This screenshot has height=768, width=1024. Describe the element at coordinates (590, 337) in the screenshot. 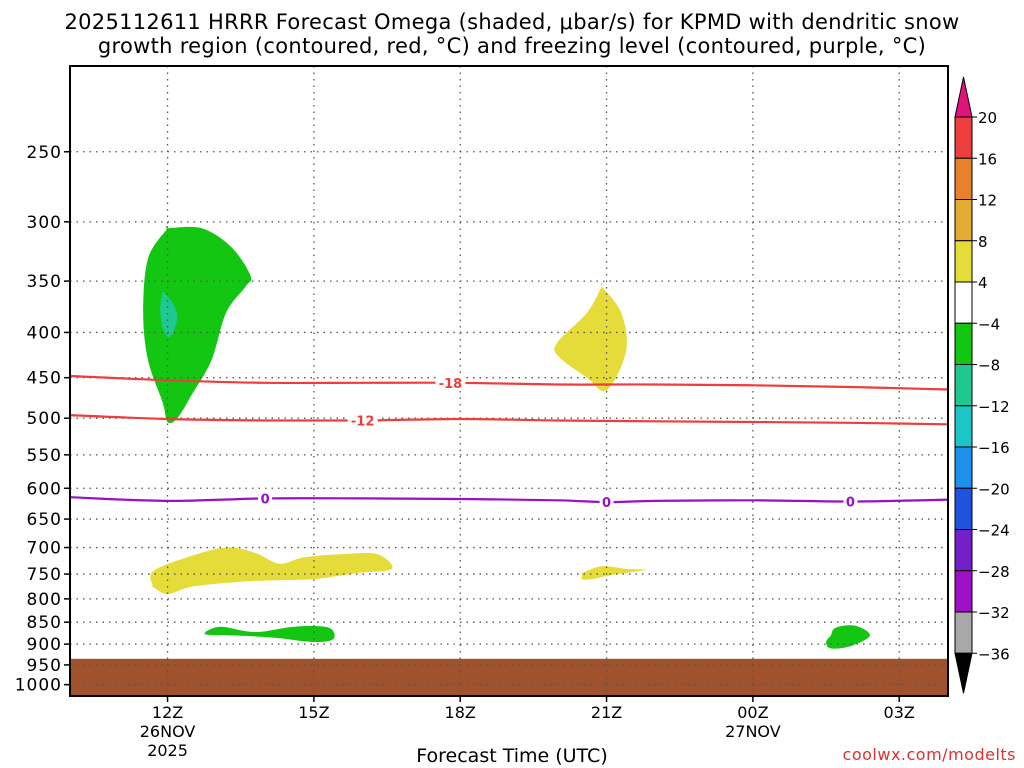

I see `omega-region-mid-rise-yellow` at that location.